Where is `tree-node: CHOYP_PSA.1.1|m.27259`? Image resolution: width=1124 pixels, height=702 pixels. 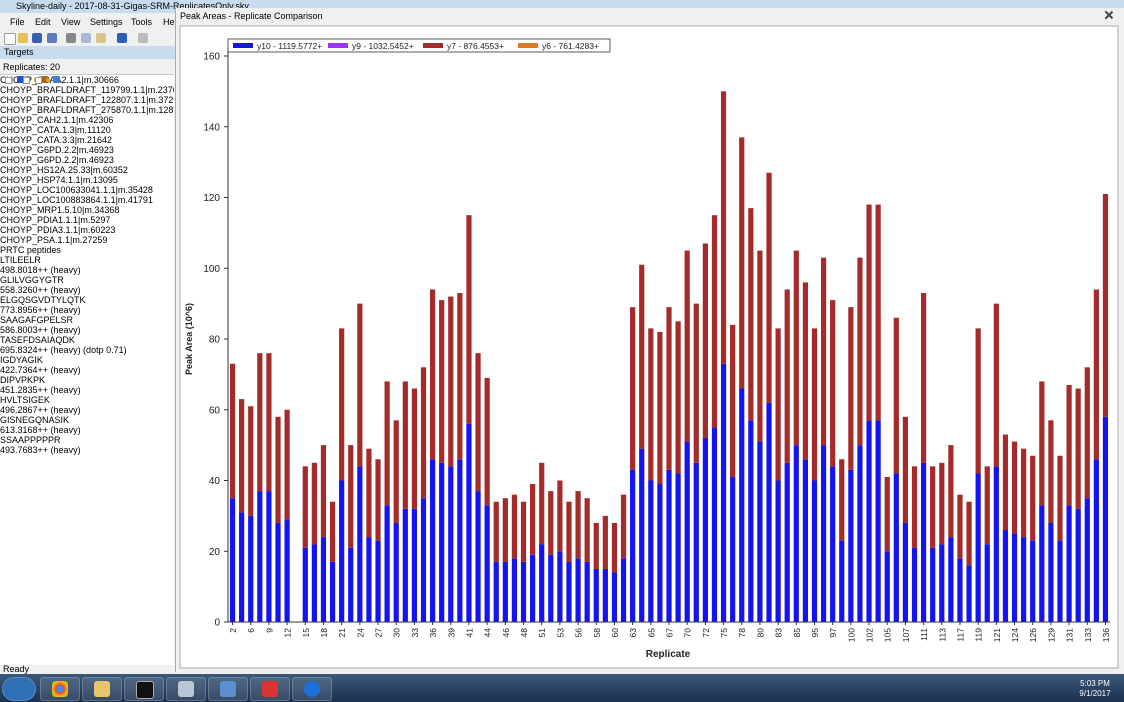
tree-node: CHOYP_PSA.1.1|m.27259 is located at coordinates (87, 160).